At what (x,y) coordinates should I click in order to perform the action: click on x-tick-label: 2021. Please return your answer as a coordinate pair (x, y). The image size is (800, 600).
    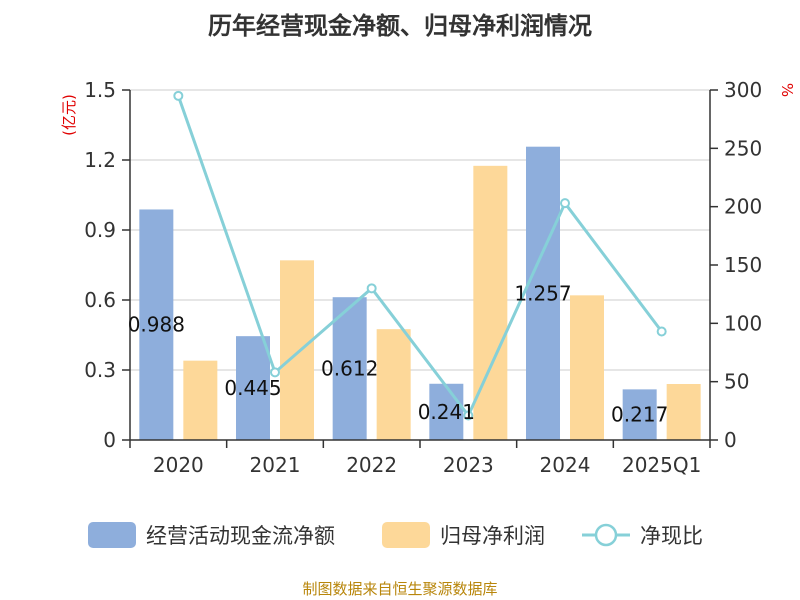
    Looking at the image, I should click on (275, 465).